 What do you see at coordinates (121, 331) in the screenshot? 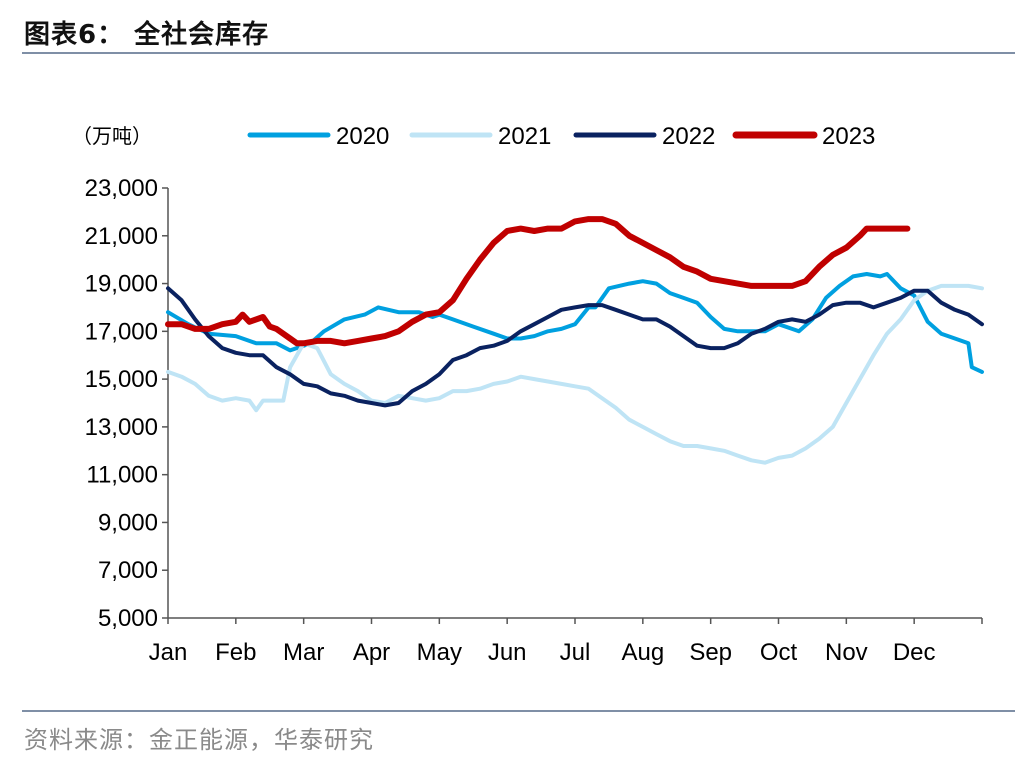
I see `y-tick-label: 17,000` at bounding box center [121, 331].